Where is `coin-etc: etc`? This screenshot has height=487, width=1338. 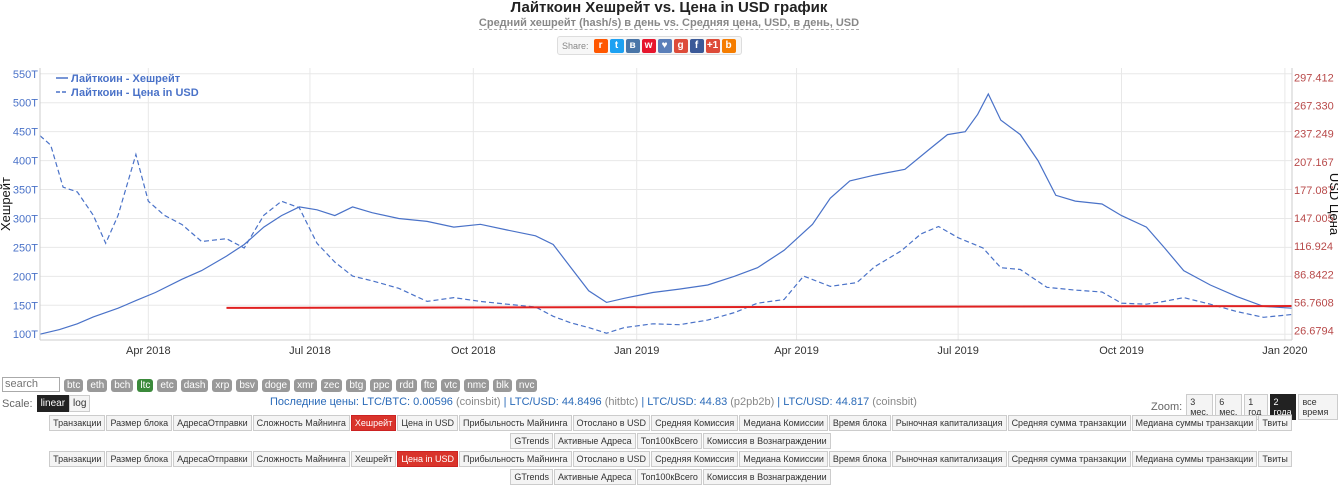 coin-etc: etc is located at coordinates (167, 385).